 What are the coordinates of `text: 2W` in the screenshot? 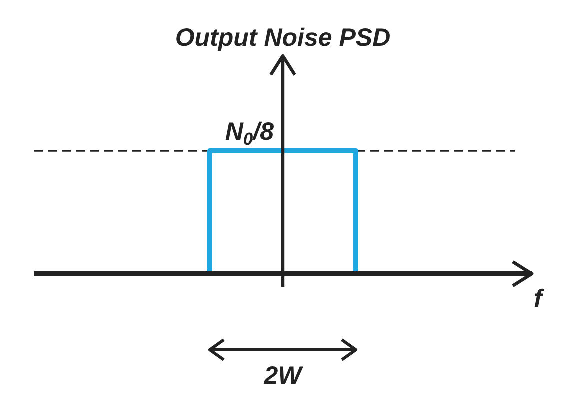 It's located at (283, 376).